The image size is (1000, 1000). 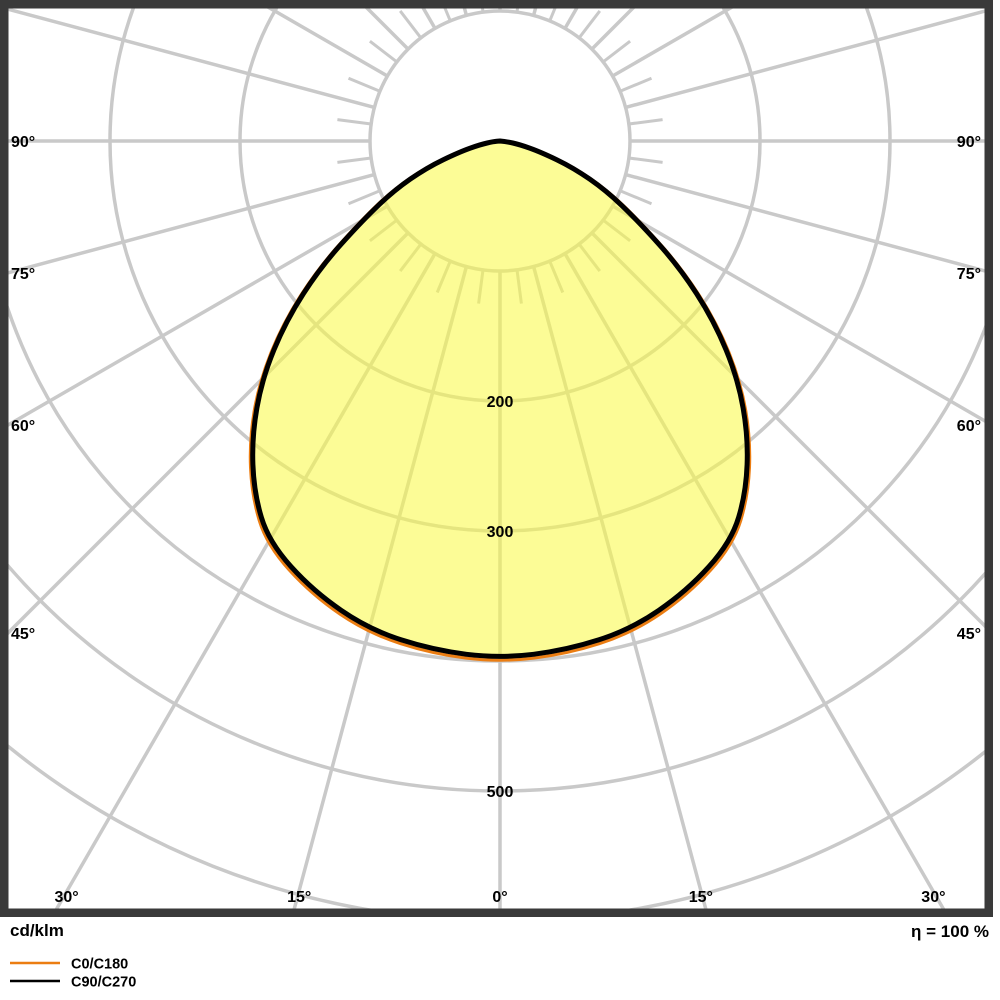 I want to click on angle-label-right-45: 45°, so click(x=969, y=634).